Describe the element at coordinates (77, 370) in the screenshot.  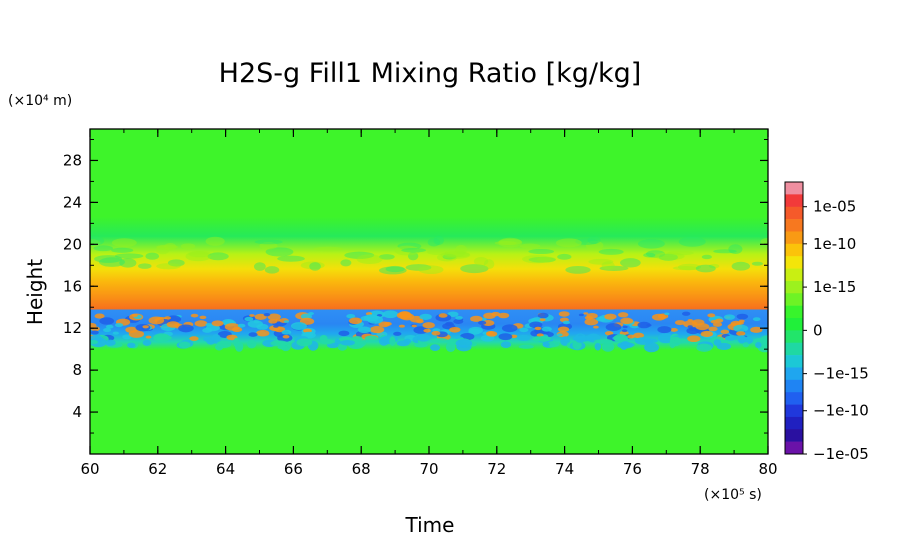
I see `y-tick-label: 8` at that location.